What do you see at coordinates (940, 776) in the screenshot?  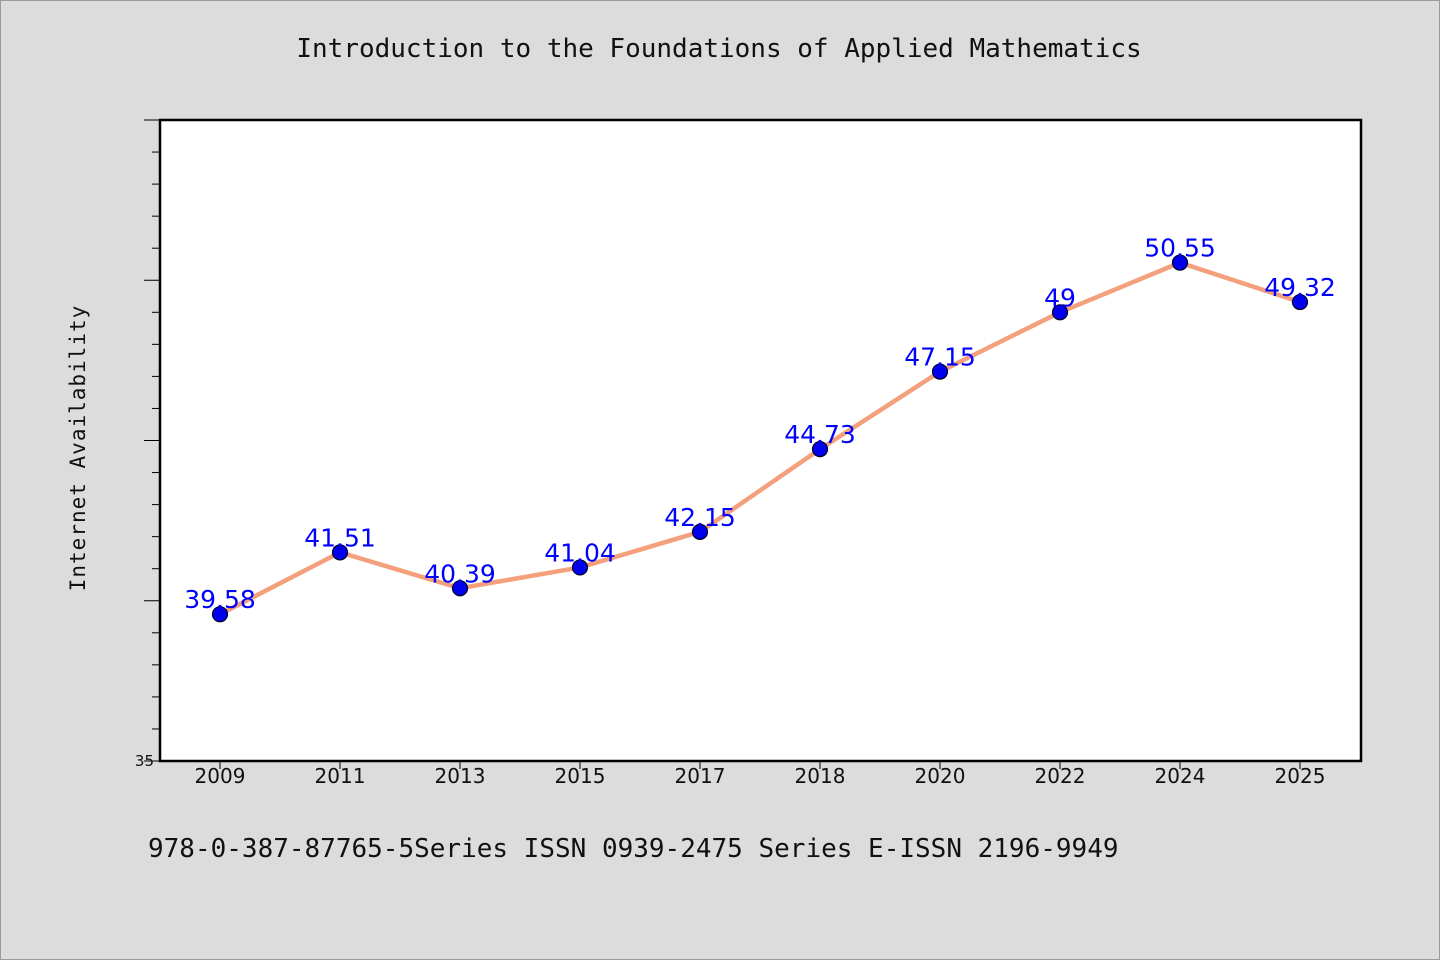 I see `x-tick-label: 2020` at bounding box center [940, 776].